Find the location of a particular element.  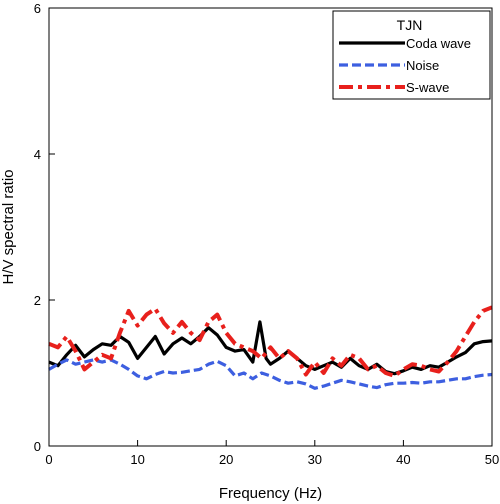

y-tick-label: 2 is located at coordinates (37, 300).